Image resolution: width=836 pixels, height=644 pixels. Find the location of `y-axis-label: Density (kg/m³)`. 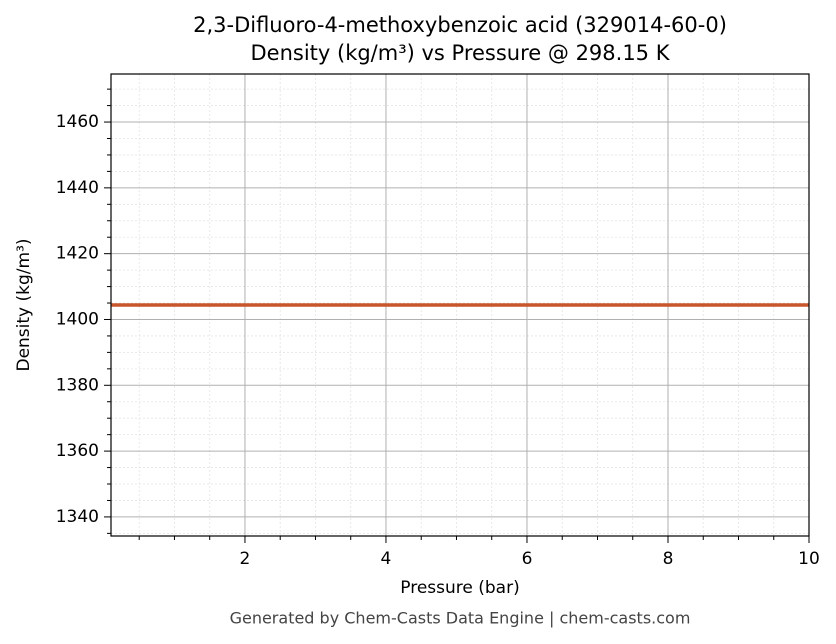

y-axis-label: Density (kg/m³) is located at coordinates (24, 304).